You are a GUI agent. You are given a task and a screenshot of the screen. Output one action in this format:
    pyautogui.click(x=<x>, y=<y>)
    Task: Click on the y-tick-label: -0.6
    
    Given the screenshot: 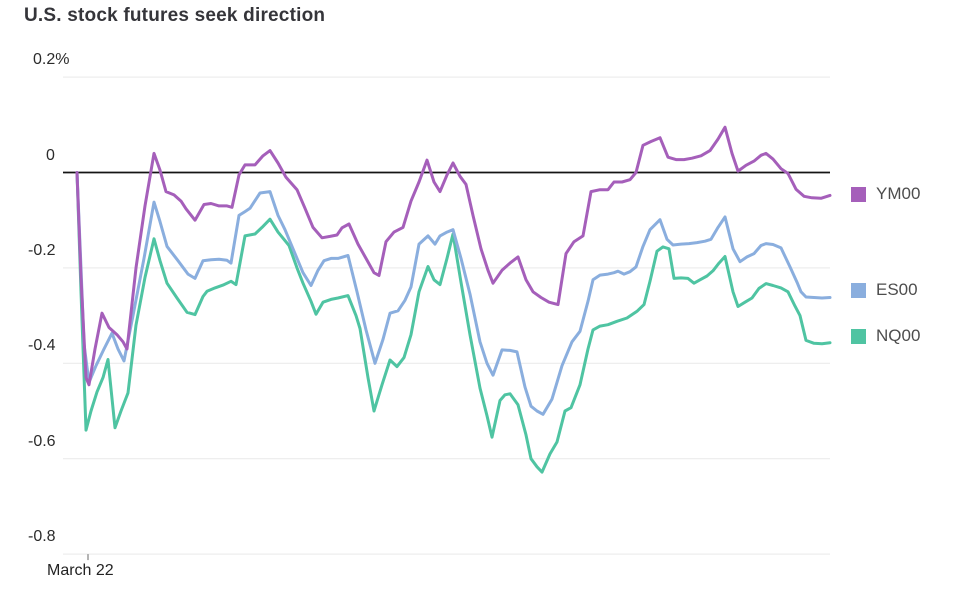 What is the action you would take?
    pyautogui.click(x=42, y=441)
    